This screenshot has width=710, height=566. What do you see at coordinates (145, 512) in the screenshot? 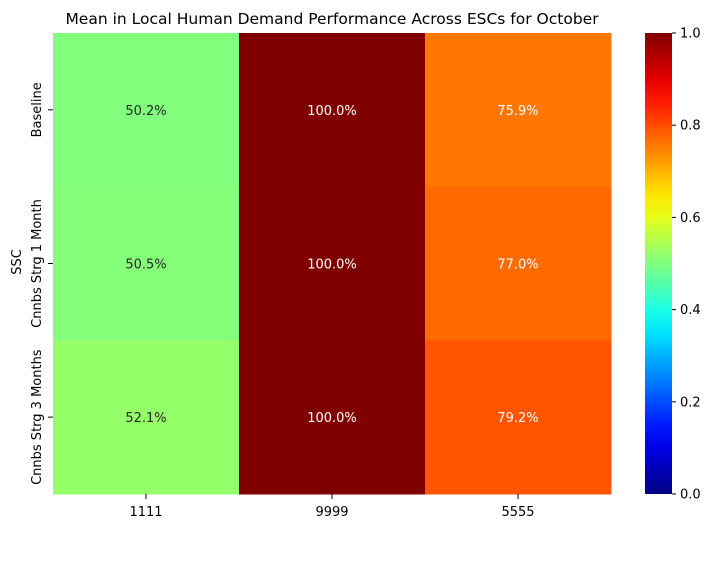
I see `x-tick-label: 1111` at bounding box center [145, 512].